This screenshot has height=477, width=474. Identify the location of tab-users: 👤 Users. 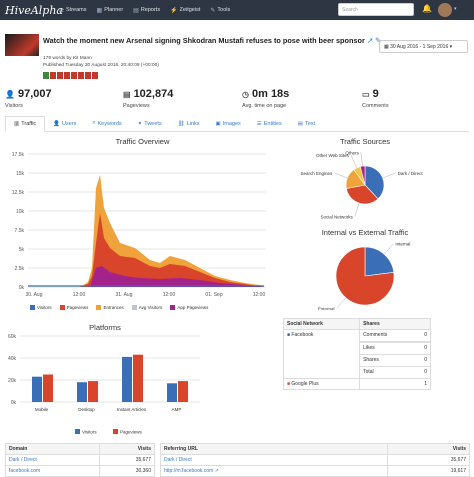
(65, 123).